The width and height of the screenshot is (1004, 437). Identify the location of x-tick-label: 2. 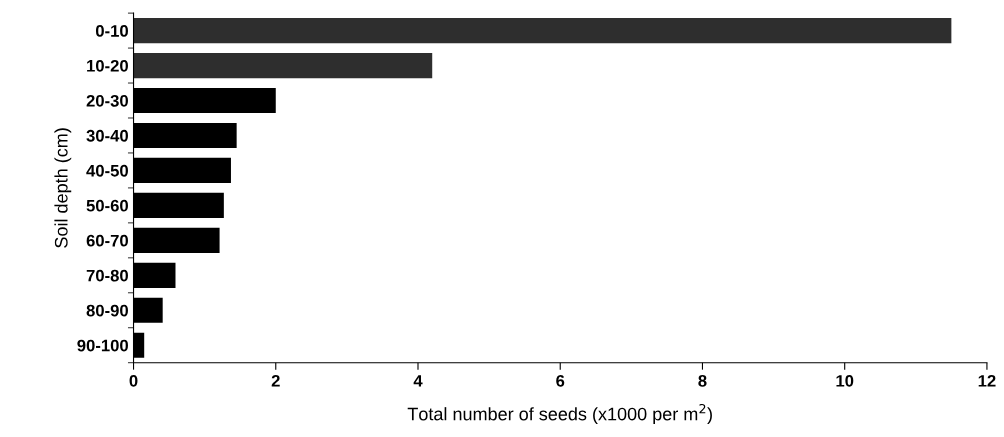
(275, 380).